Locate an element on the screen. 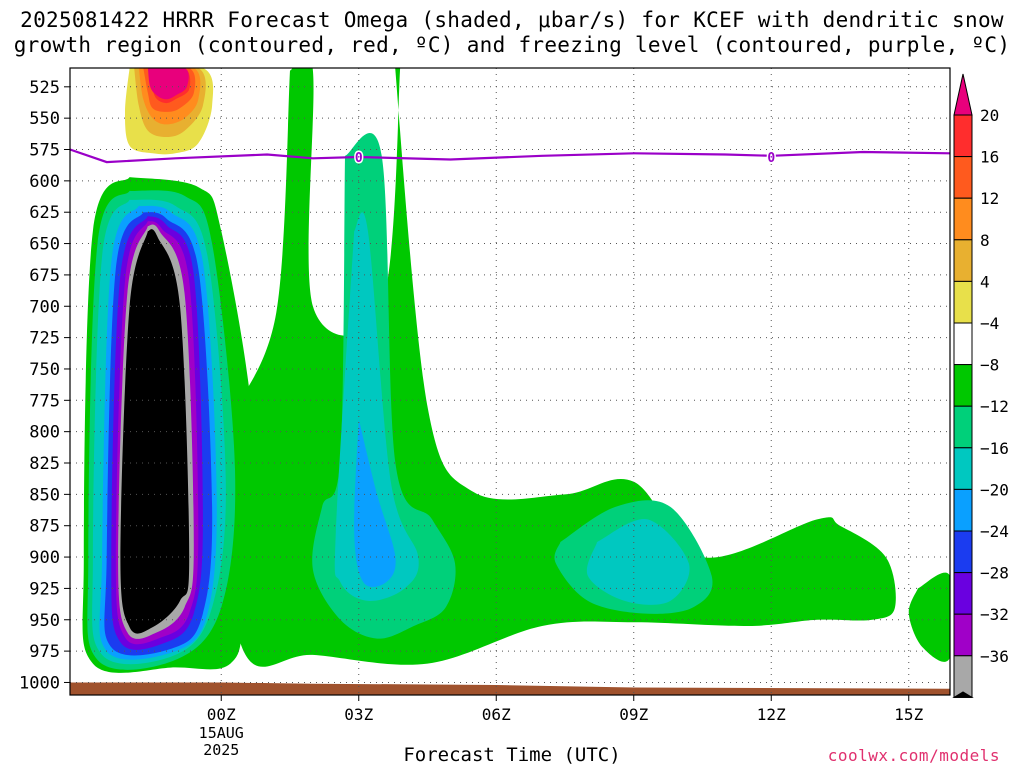  x-tick-sublabel-1: 2025 is located at coordinates (221, 750).